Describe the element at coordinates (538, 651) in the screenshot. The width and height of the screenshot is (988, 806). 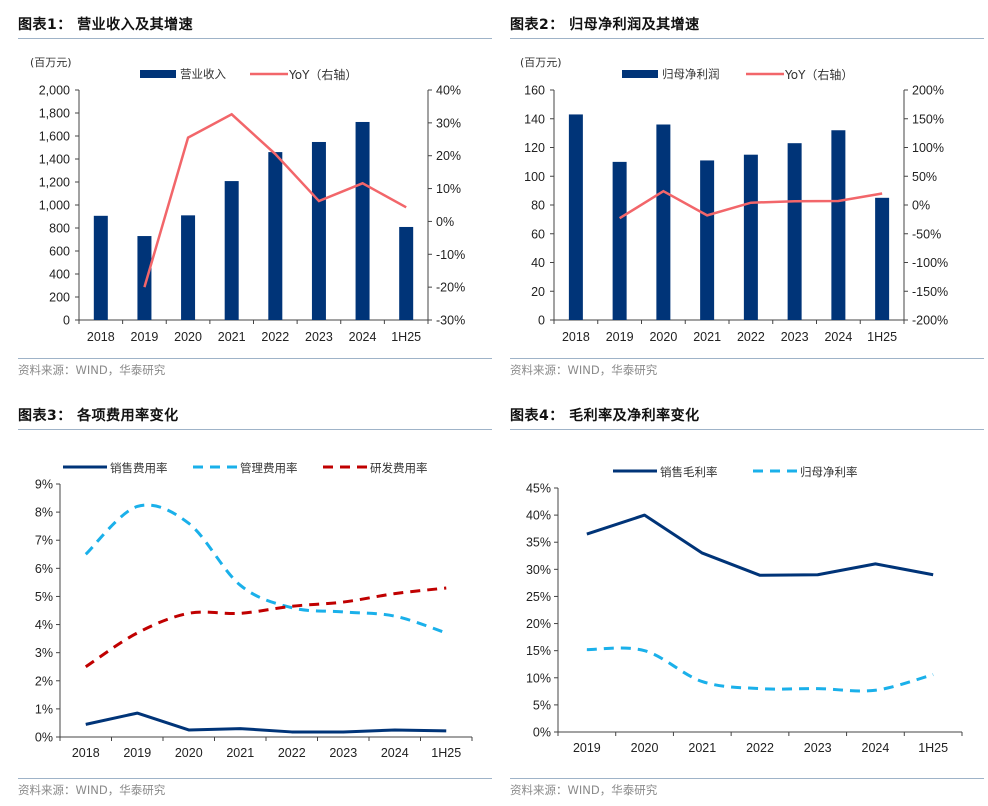
I see `chart4-y-tick-label: 15%` at that location.